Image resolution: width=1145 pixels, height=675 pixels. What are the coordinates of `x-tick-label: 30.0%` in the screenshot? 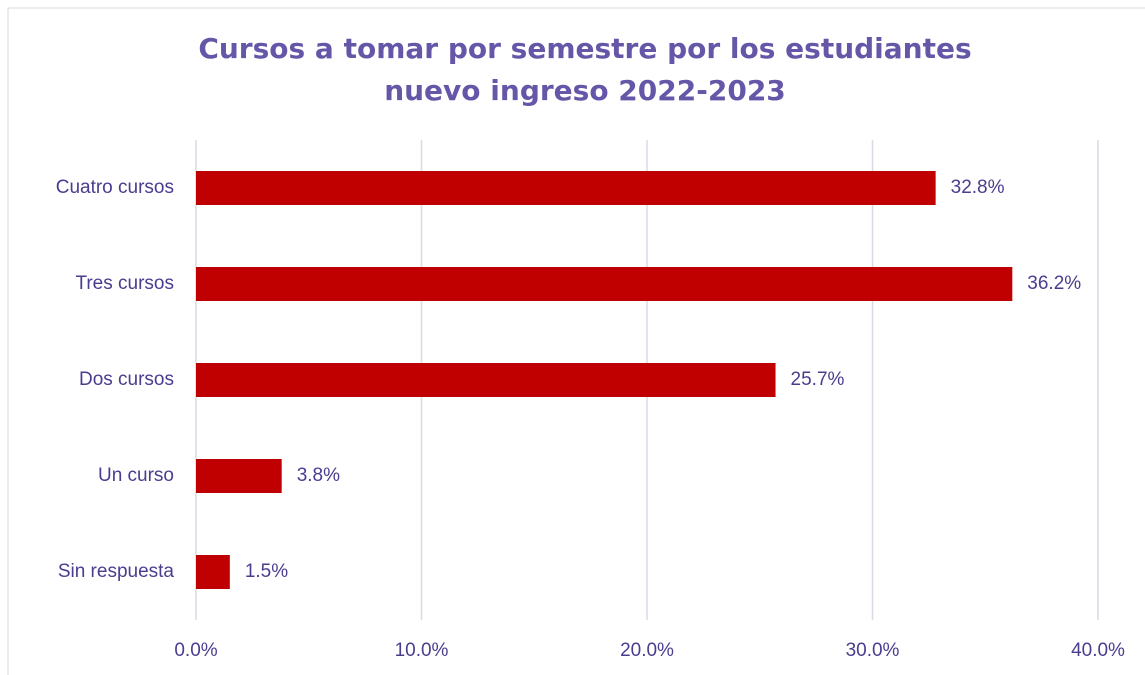 It's located at (873, 650).